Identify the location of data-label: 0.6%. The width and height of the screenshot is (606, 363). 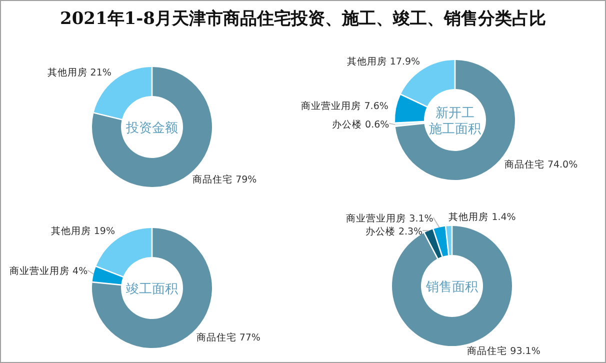
(377, 124).